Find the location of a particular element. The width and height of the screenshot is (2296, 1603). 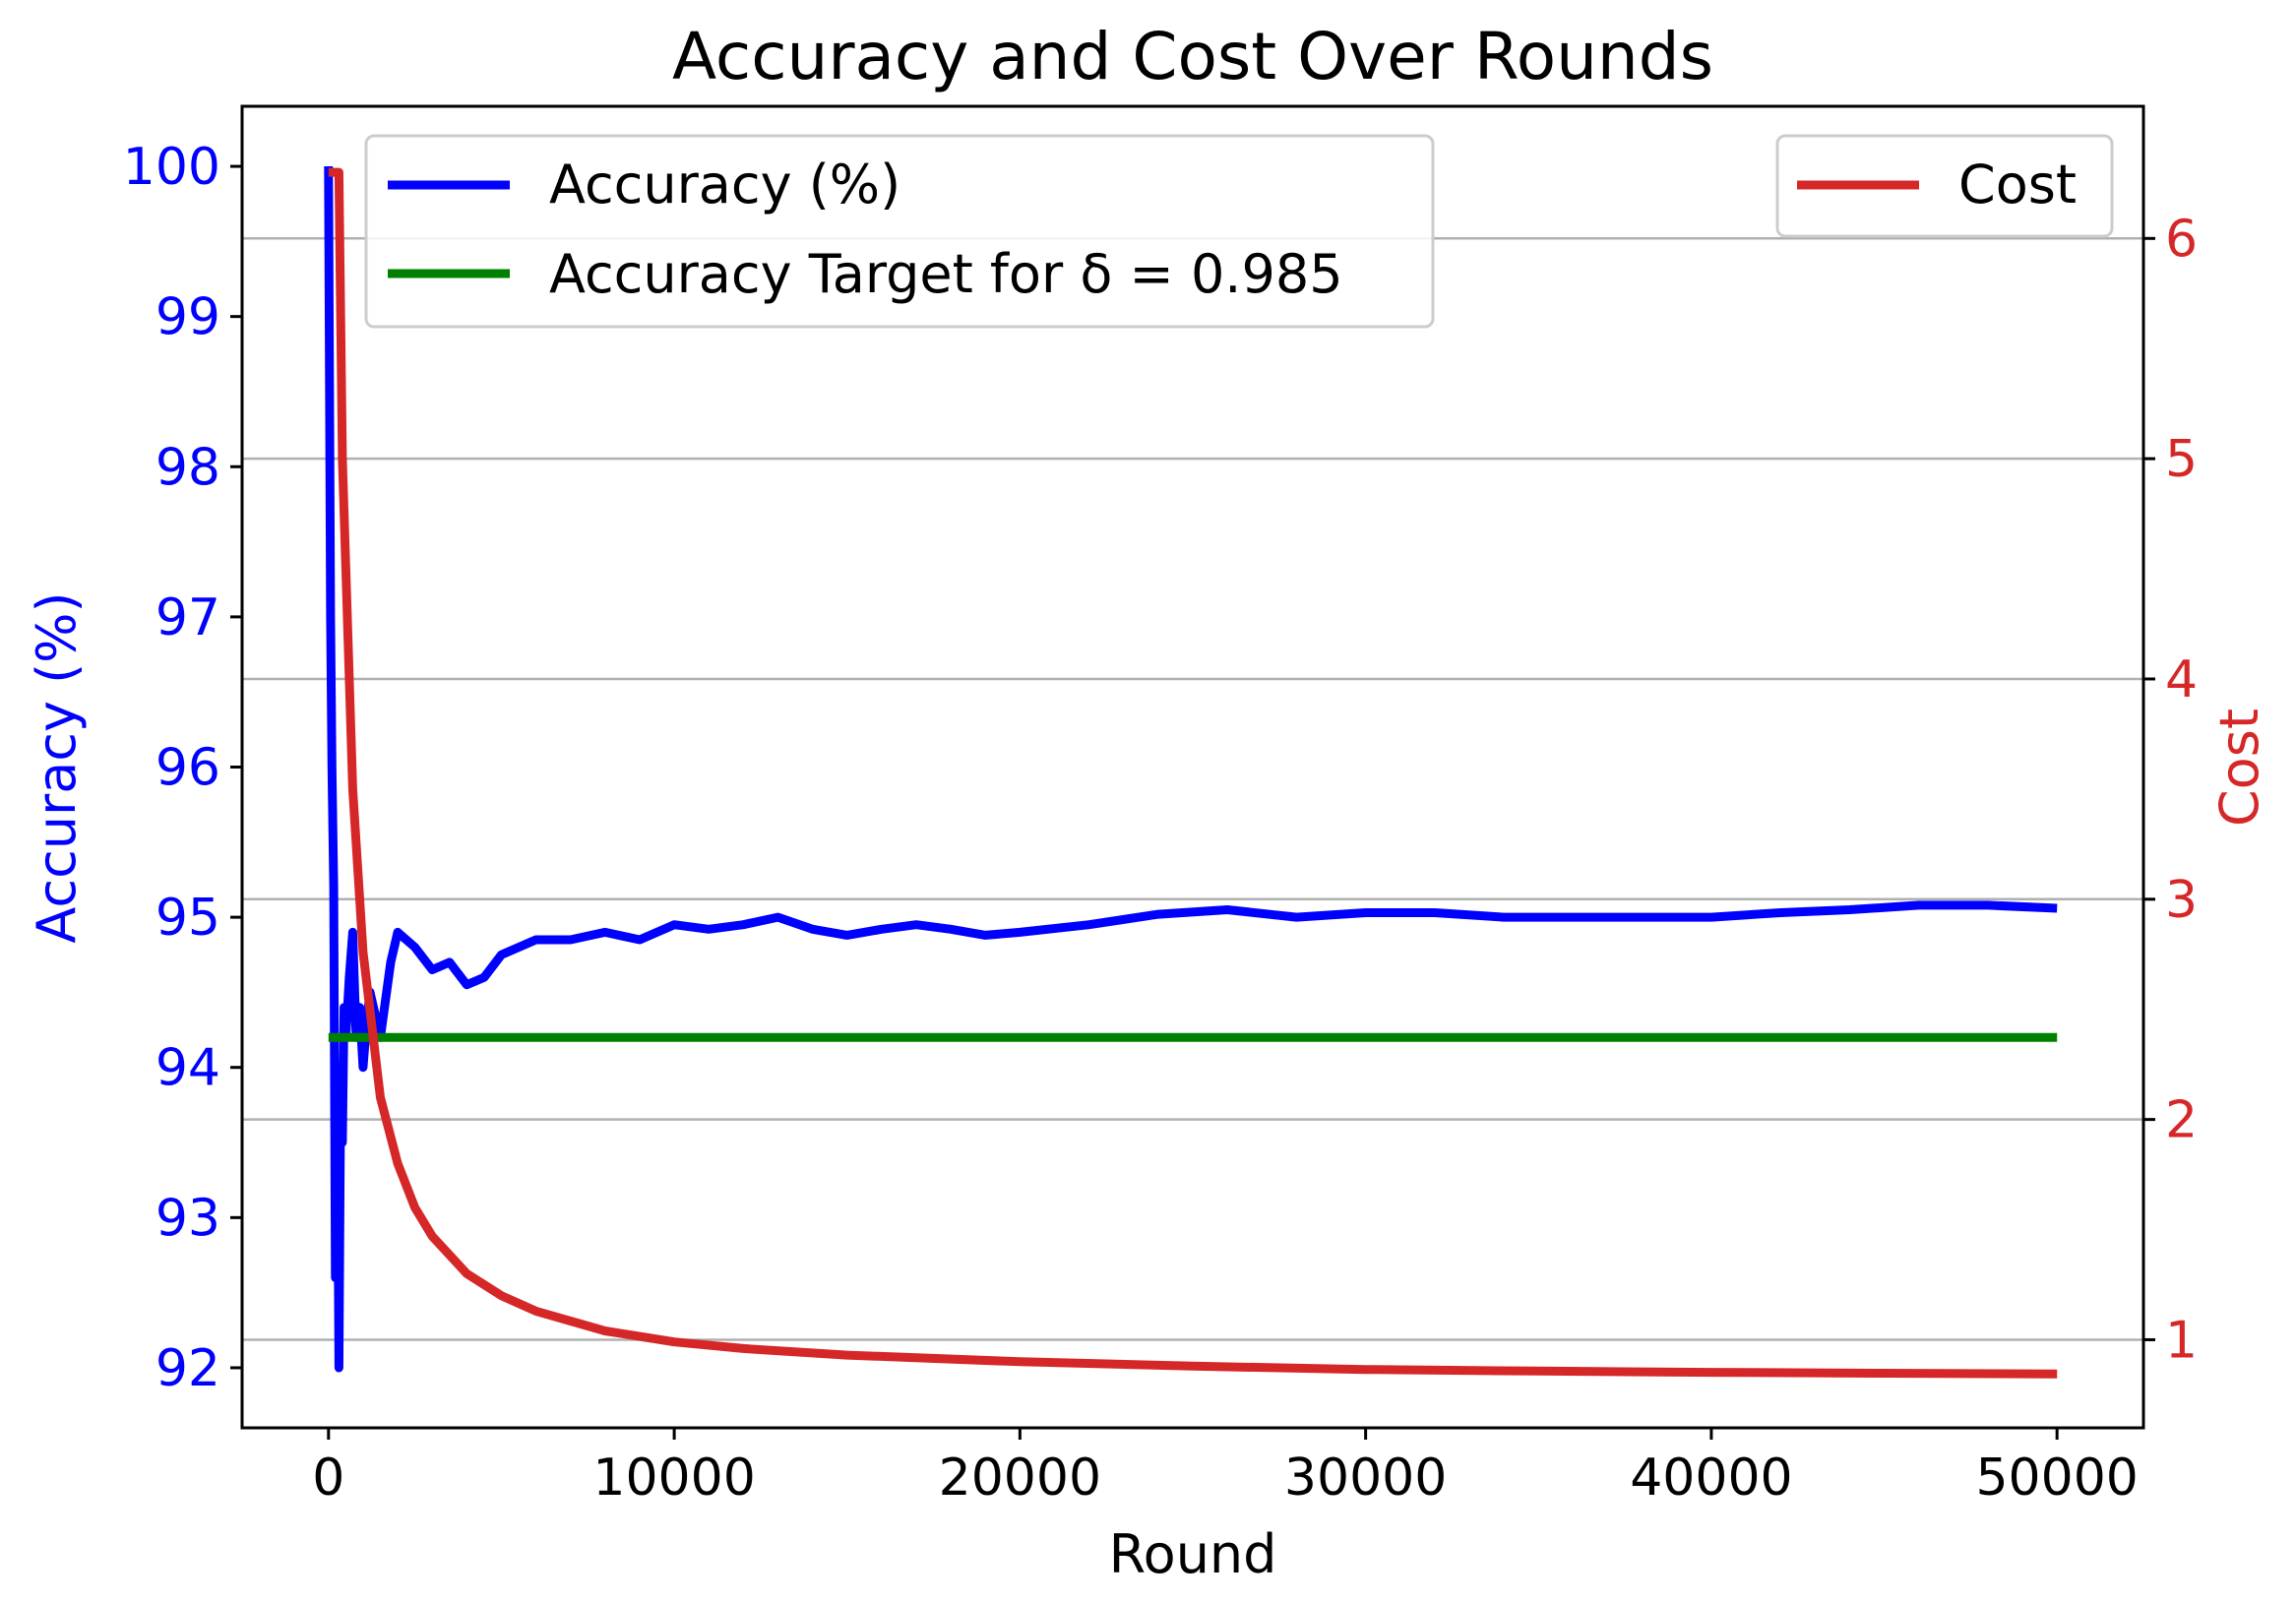

x-tick-label: 0 is located at coordinates (328, 1478).